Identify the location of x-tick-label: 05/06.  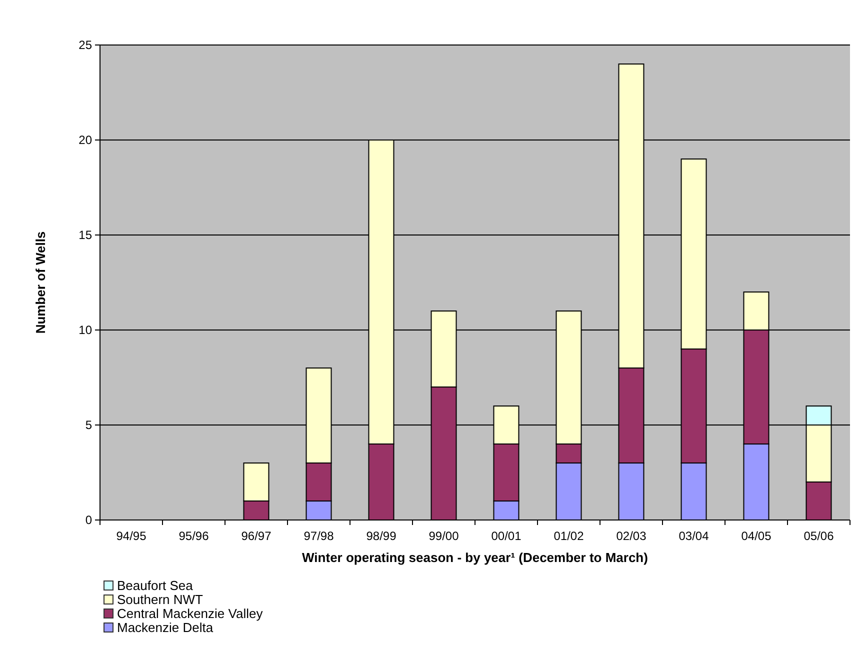
(819, 536).